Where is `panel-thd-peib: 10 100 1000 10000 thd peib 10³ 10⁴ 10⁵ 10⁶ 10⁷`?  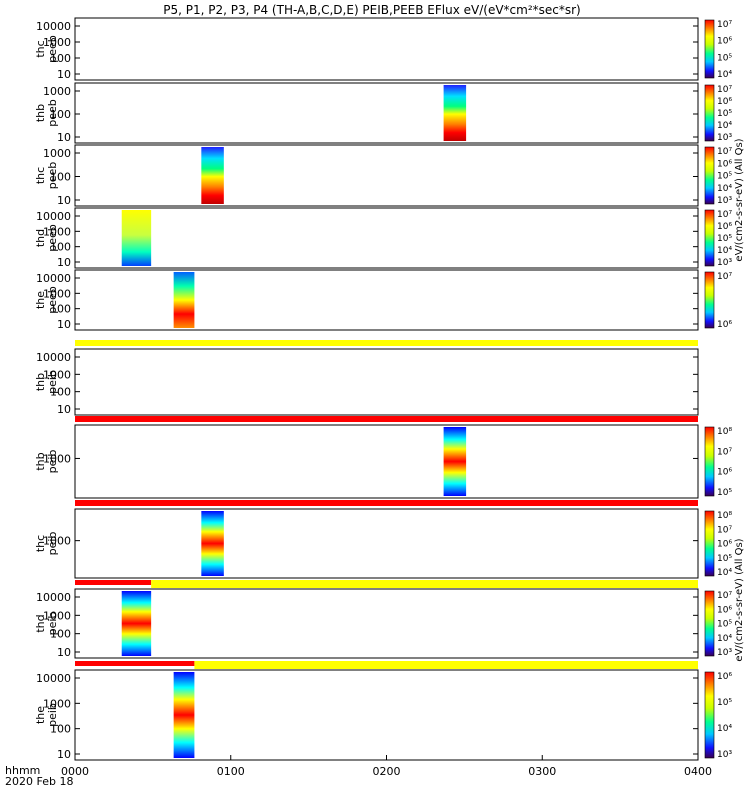
panel-thd-peib: 10 100 1000 10000 thd peib 10³ 10⁴ 10⁵ 10⁶ 10⁷ is located at coordinates (383, 619).